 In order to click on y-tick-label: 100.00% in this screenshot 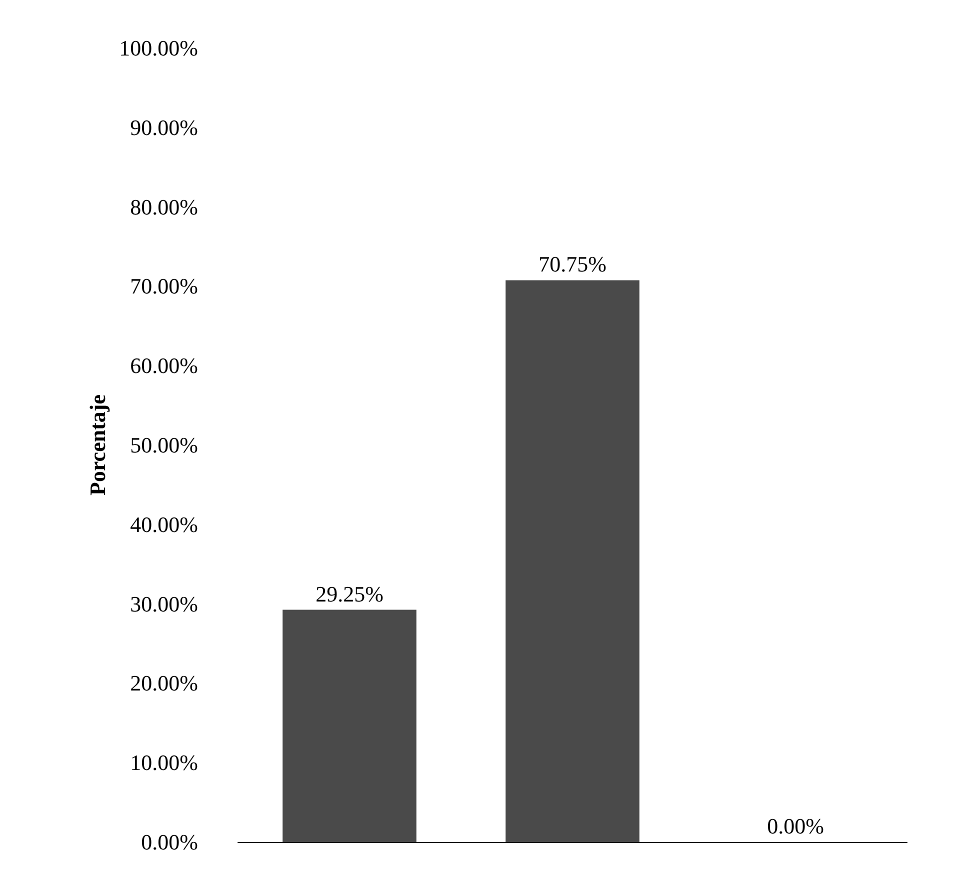, I will do `click(158, 48)`.